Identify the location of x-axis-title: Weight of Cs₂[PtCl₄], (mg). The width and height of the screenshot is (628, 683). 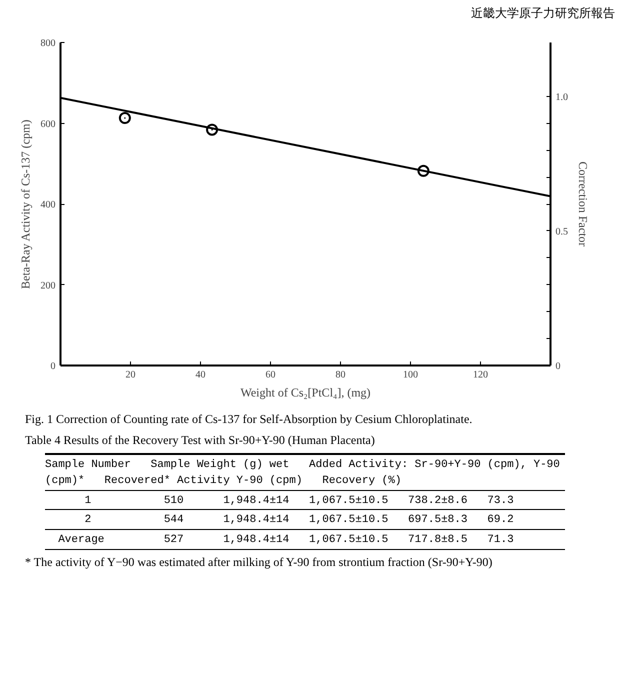
(305, 393).